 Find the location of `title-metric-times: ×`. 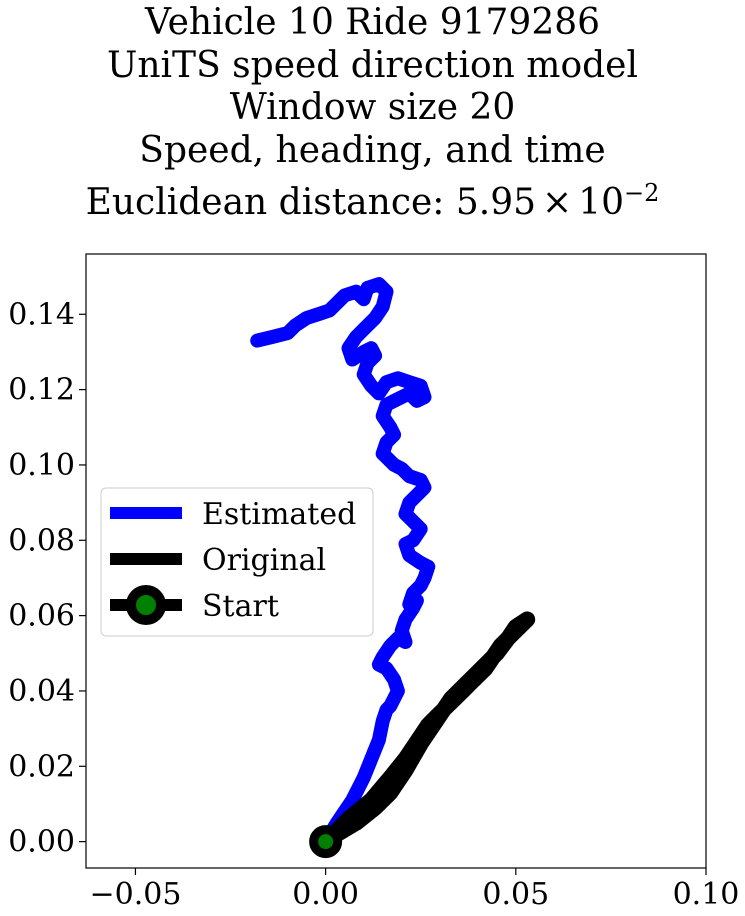

title-metric-times: × is located at coordinates (557, 202).